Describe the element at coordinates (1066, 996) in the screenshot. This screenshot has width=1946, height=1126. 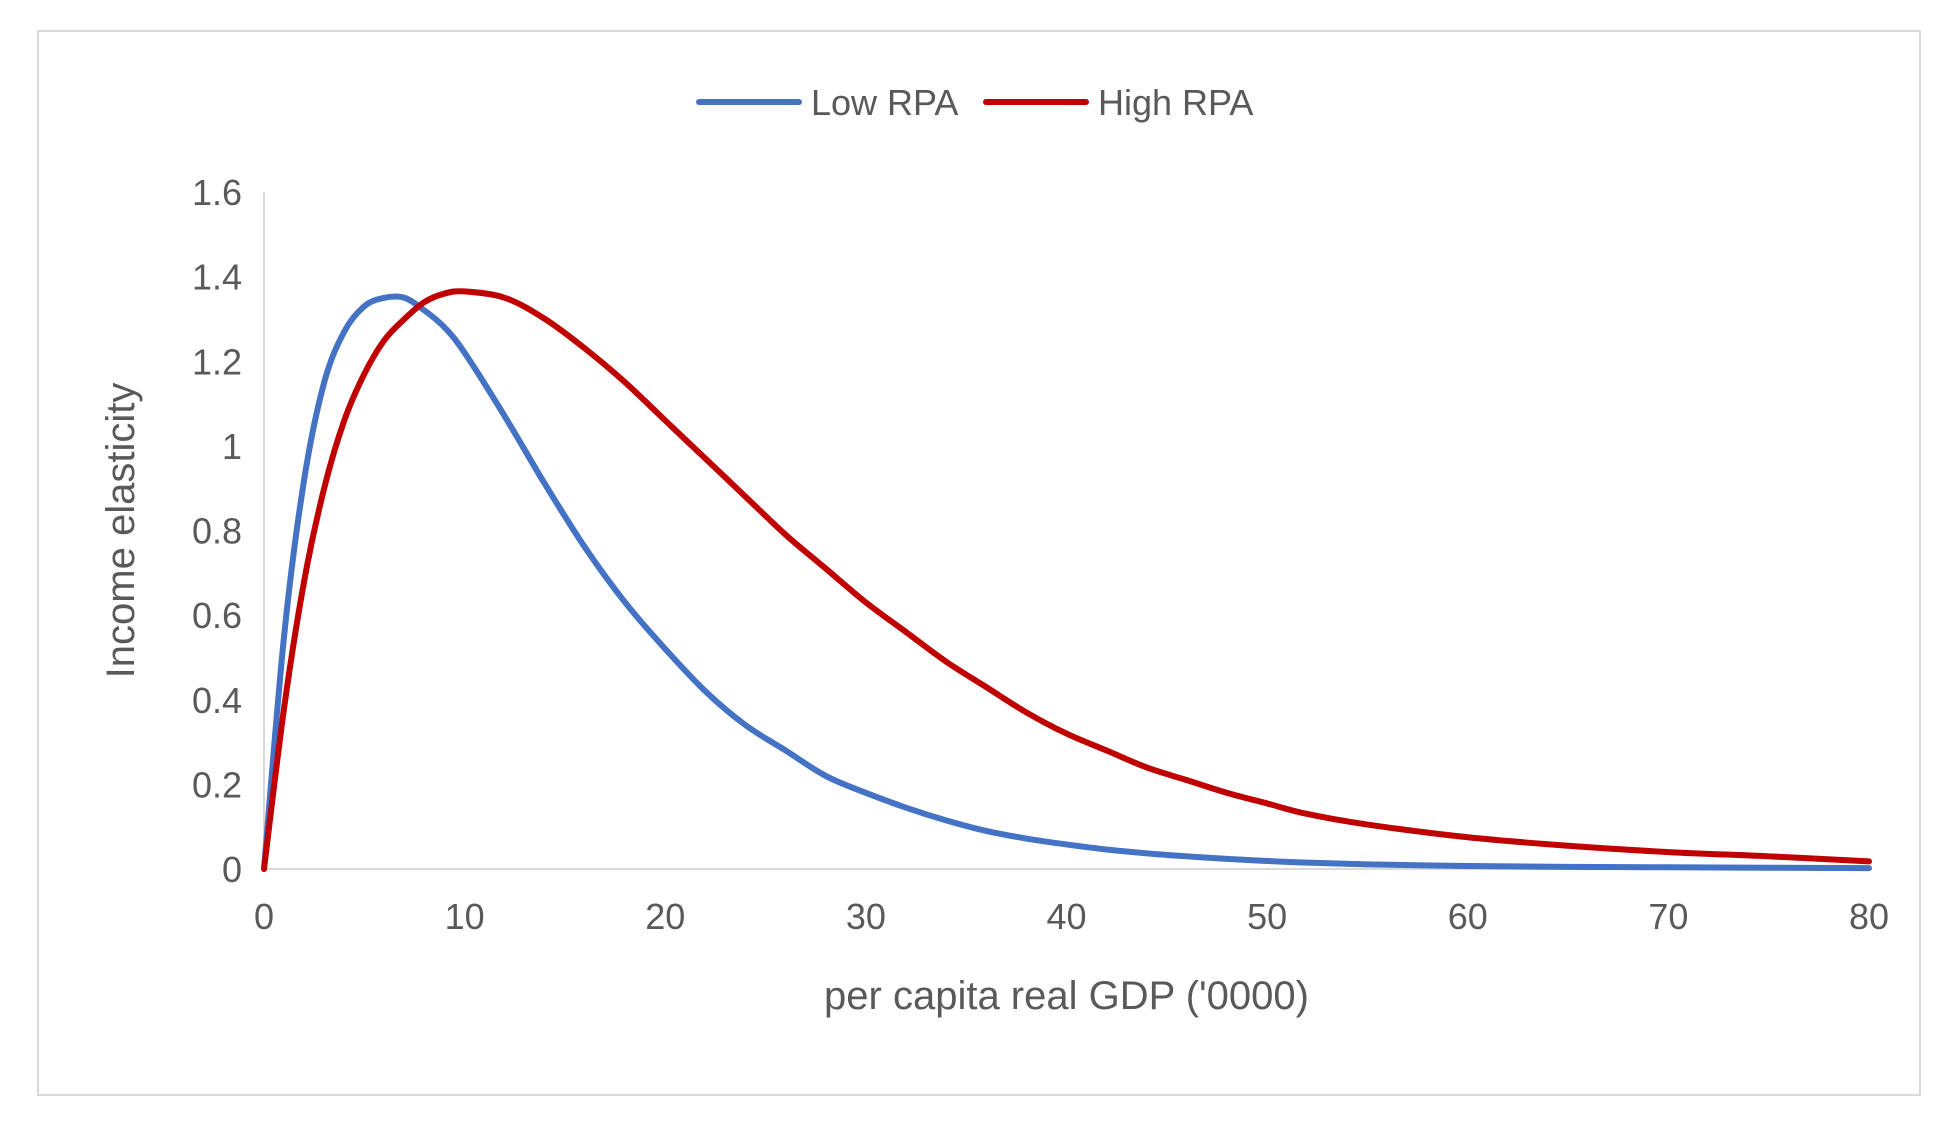
I see `x-axis-title: per capita real GDP ('0000)` at that location.